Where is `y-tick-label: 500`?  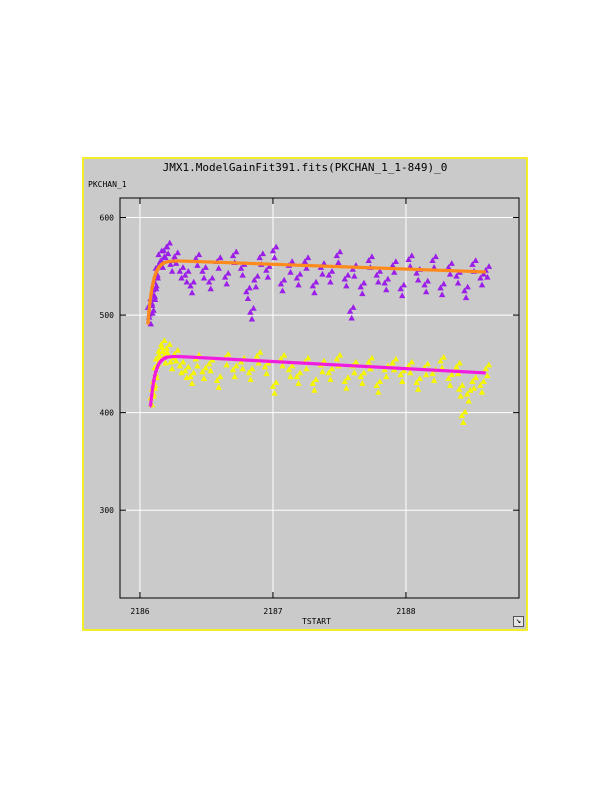
y-tick-label: 500 is located at coordinates (107, 315).